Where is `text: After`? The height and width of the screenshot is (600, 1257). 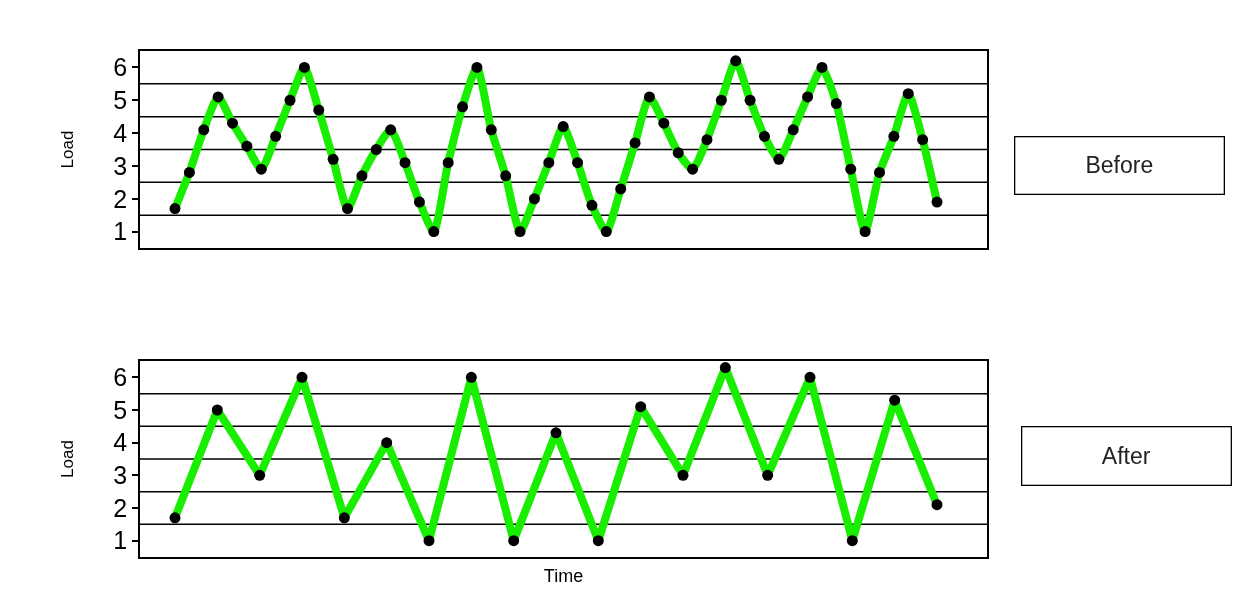 text: After is located at coordinates (1126, 455).